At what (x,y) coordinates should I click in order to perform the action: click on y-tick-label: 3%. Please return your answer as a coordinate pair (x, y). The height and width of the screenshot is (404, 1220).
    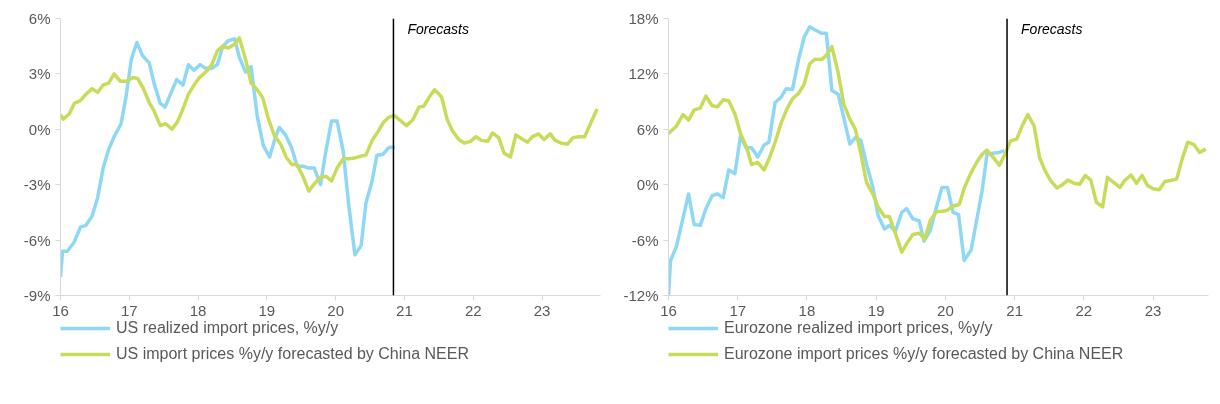
    Looking at the image, I should click on (39, 74).